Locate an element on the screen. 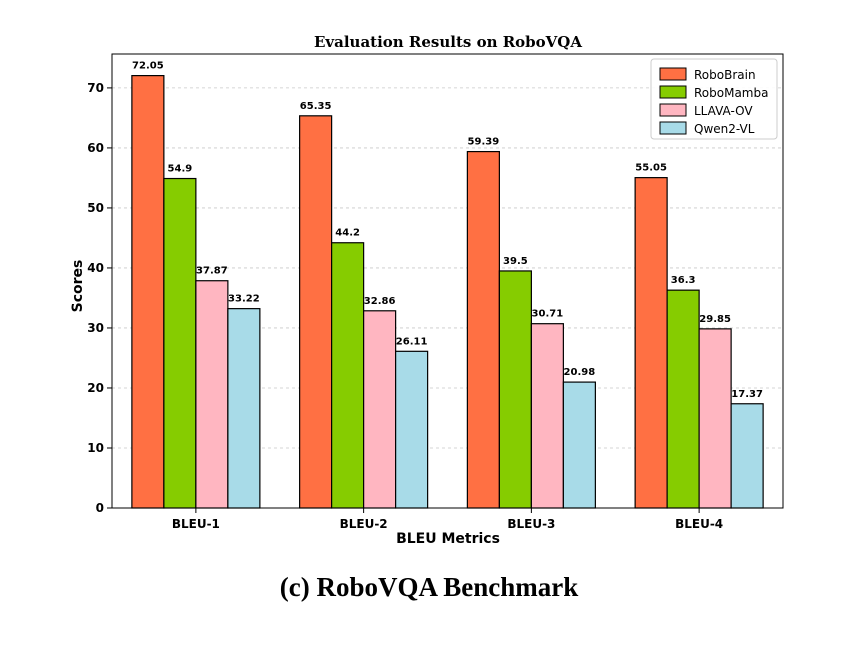 This screenshot has height=646, width=858. data-label: 37.87 is located at coordinates (212, 271).